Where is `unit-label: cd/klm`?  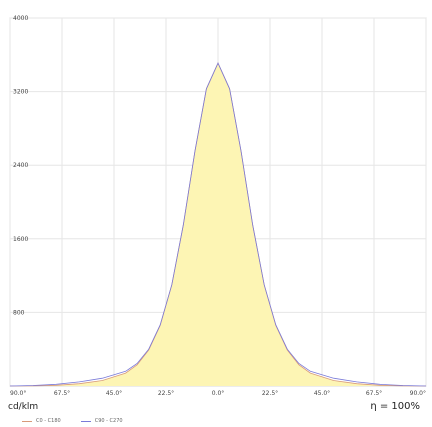 unit-label: cd/klm is located at coordinates (23, 407).